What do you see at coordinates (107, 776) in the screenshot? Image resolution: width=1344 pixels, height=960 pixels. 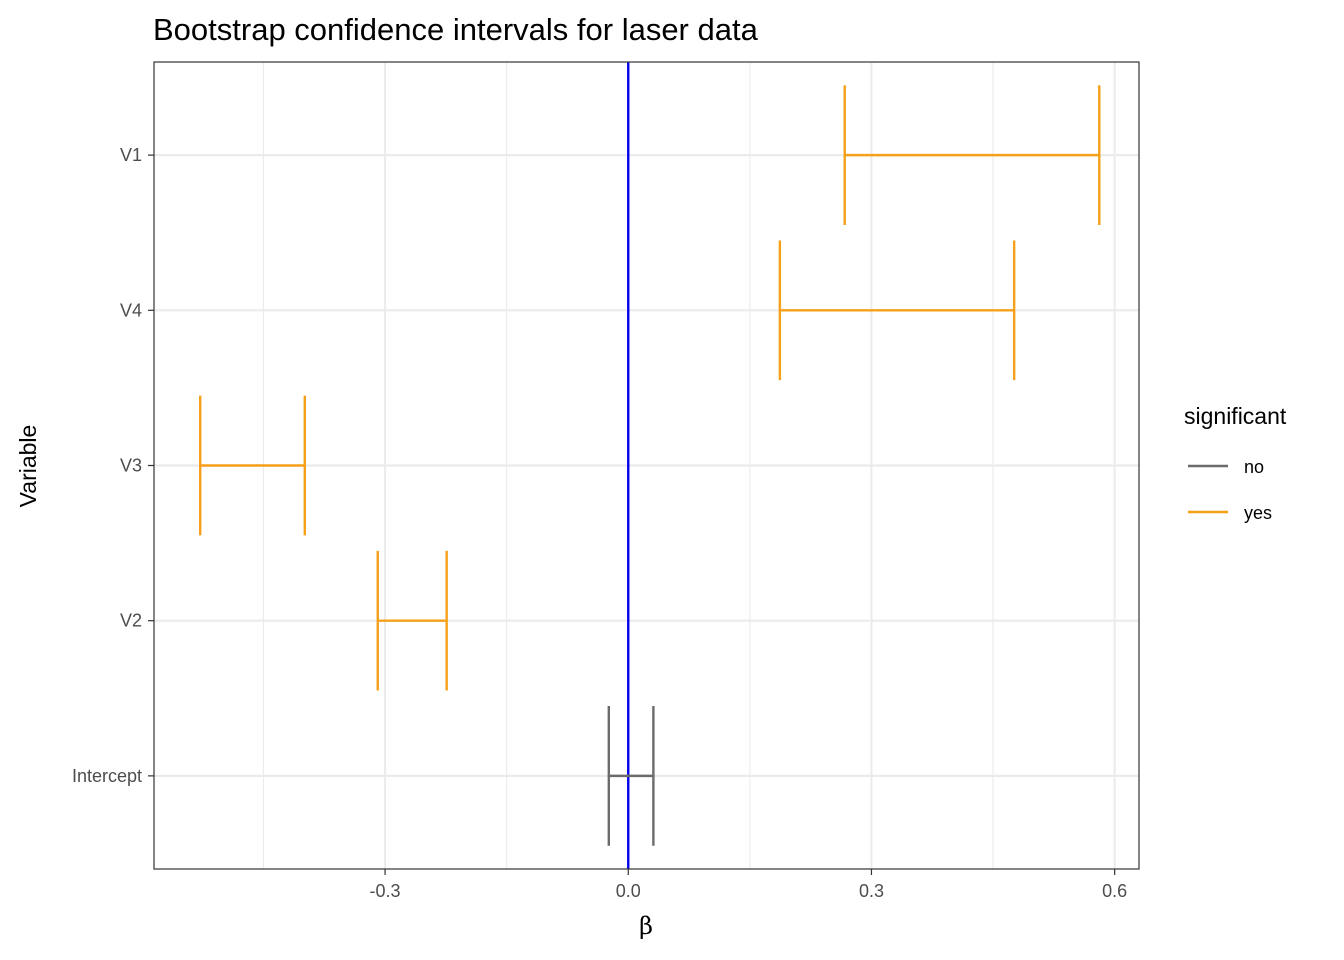 I see `y-tick-label: Intercept` at bounding box center [107, 776].